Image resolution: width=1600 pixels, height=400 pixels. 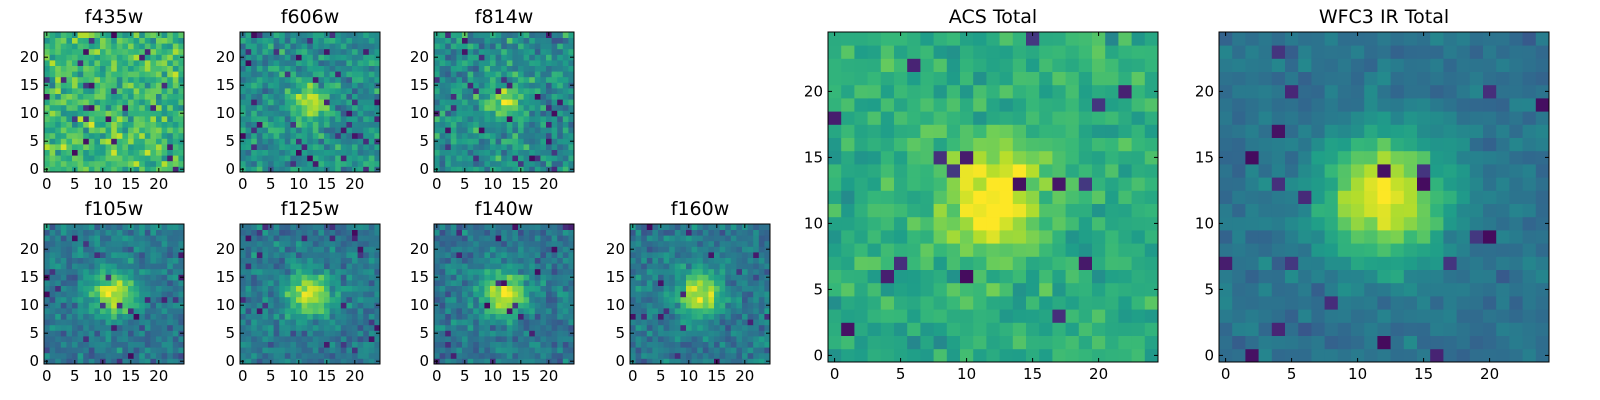 What do you see at coordinates (243, 376) in the screenshot?
I see `x-tick-label: 0` at bounding box center [243, 376].